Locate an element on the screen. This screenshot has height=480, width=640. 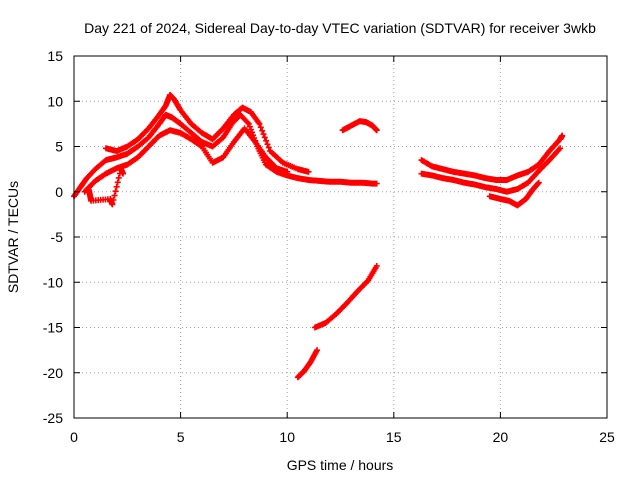
data-series-arc-dips is located at coordinates (106, 187).